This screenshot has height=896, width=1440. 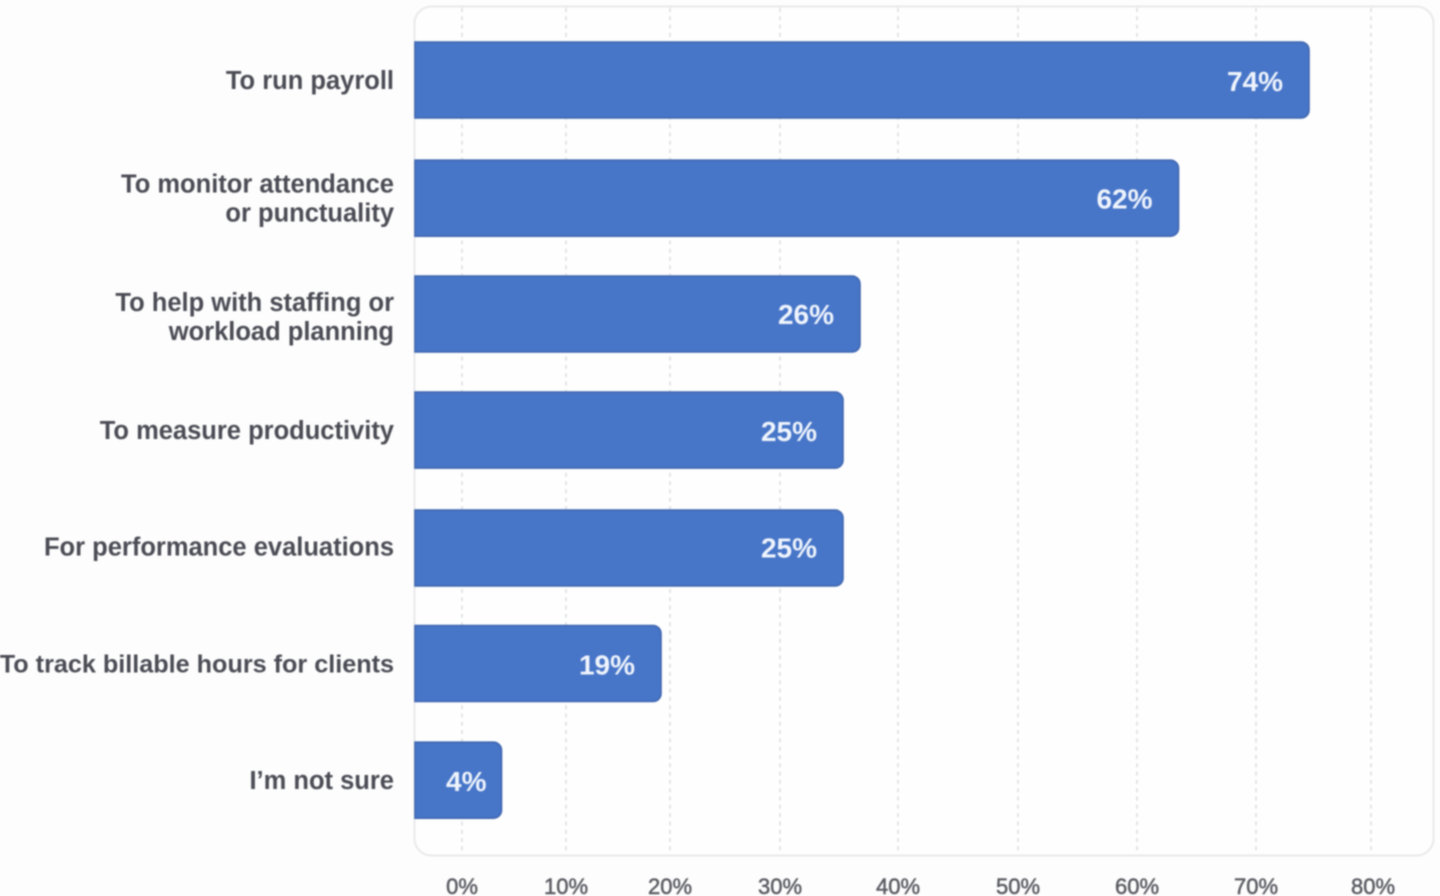 What do you see at coordinates (566, 885) in the screenshot?
I see `svg-text: 10%` at bounding box center [566, 885].